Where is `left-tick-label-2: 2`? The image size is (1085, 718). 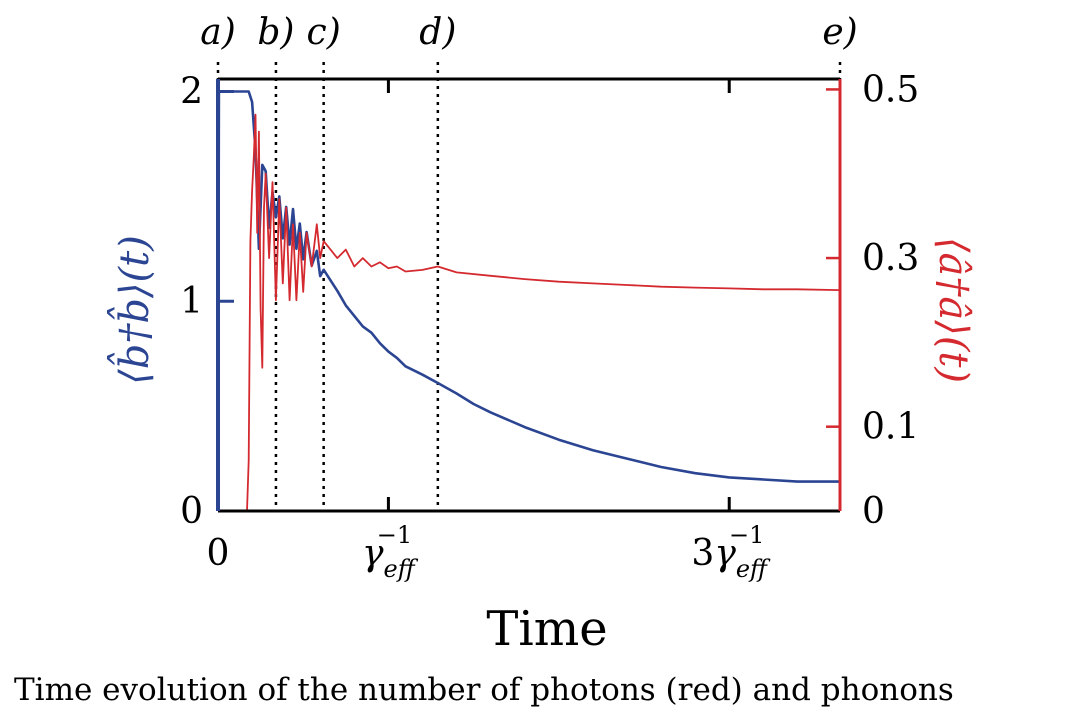 left-tick-label-2: 2 is located at coordinates (191, 91).